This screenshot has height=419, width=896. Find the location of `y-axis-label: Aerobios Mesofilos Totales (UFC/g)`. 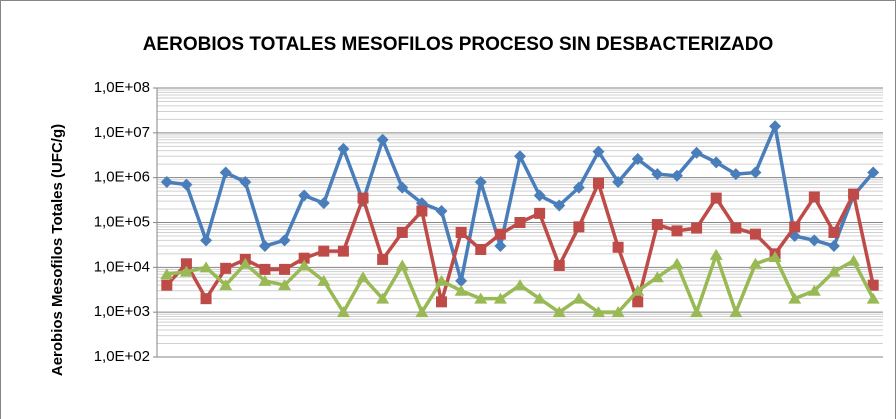

y-axis-label: Aerobios Mesofilos Totales (UFC/g) is located at coordinates (57, 250).